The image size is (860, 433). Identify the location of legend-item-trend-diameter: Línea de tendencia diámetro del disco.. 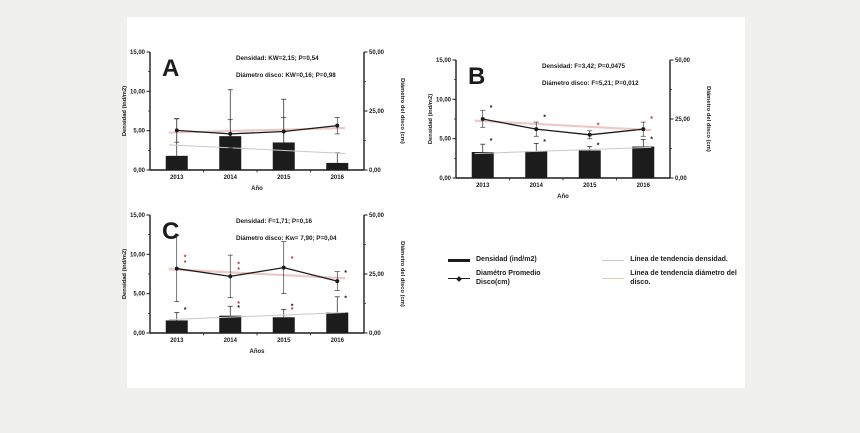
(671, 279).